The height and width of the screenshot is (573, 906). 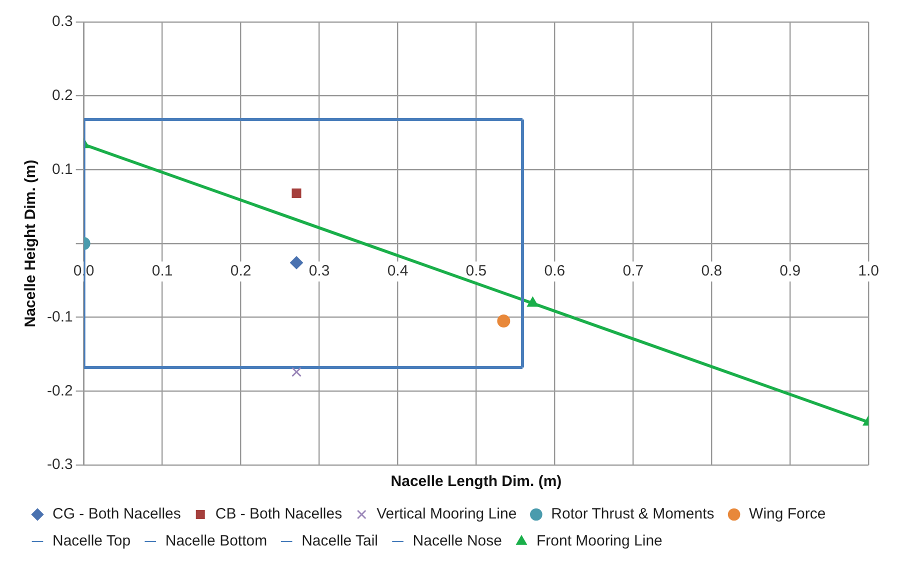 What do you see at coordinates (216, 541) in the screenshot?
I see `legend-label: Nacelle Bottom` at bounding box center [216, 541].